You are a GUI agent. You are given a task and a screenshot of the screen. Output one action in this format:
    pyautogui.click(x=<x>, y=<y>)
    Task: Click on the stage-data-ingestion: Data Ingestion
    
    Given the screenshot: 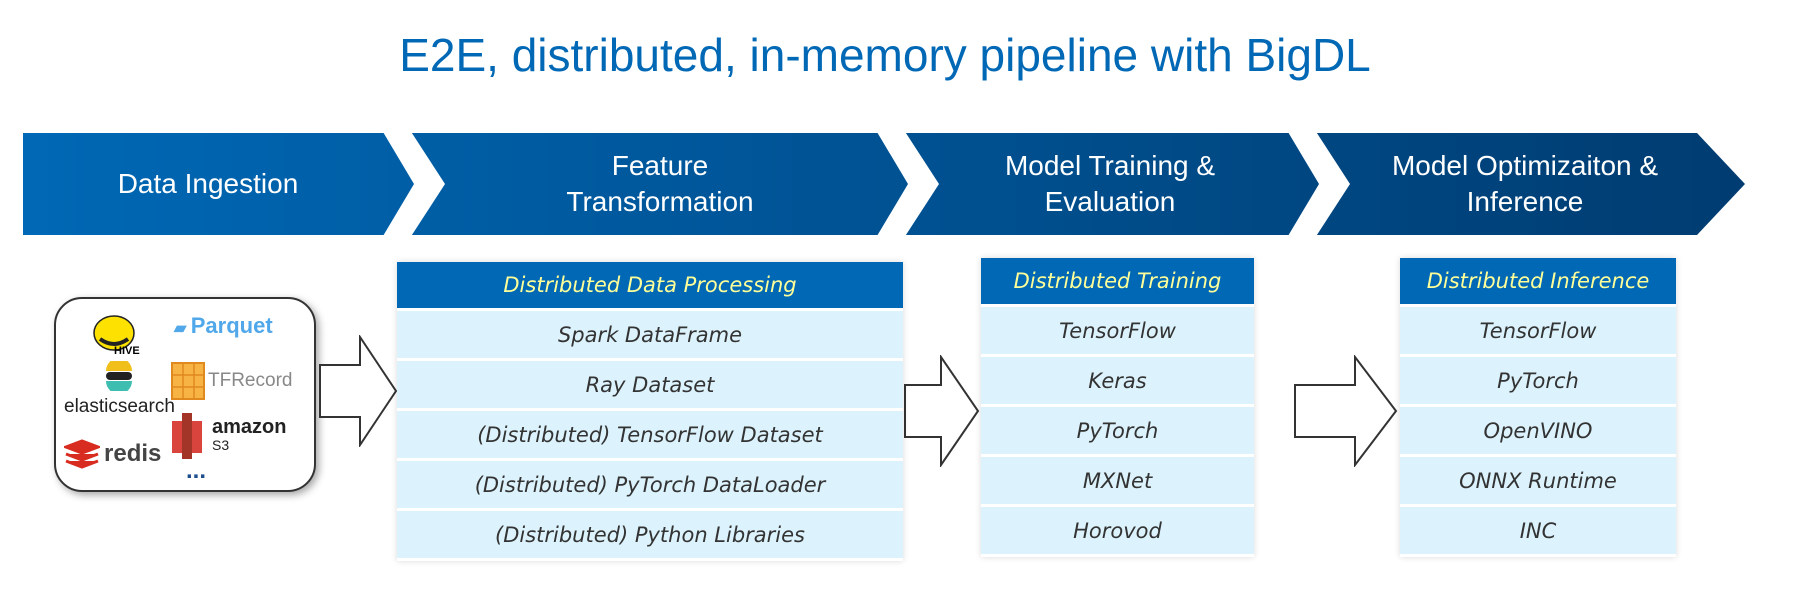 What is the action you would take?
    pyautogui.click(x=208, y=183)
    